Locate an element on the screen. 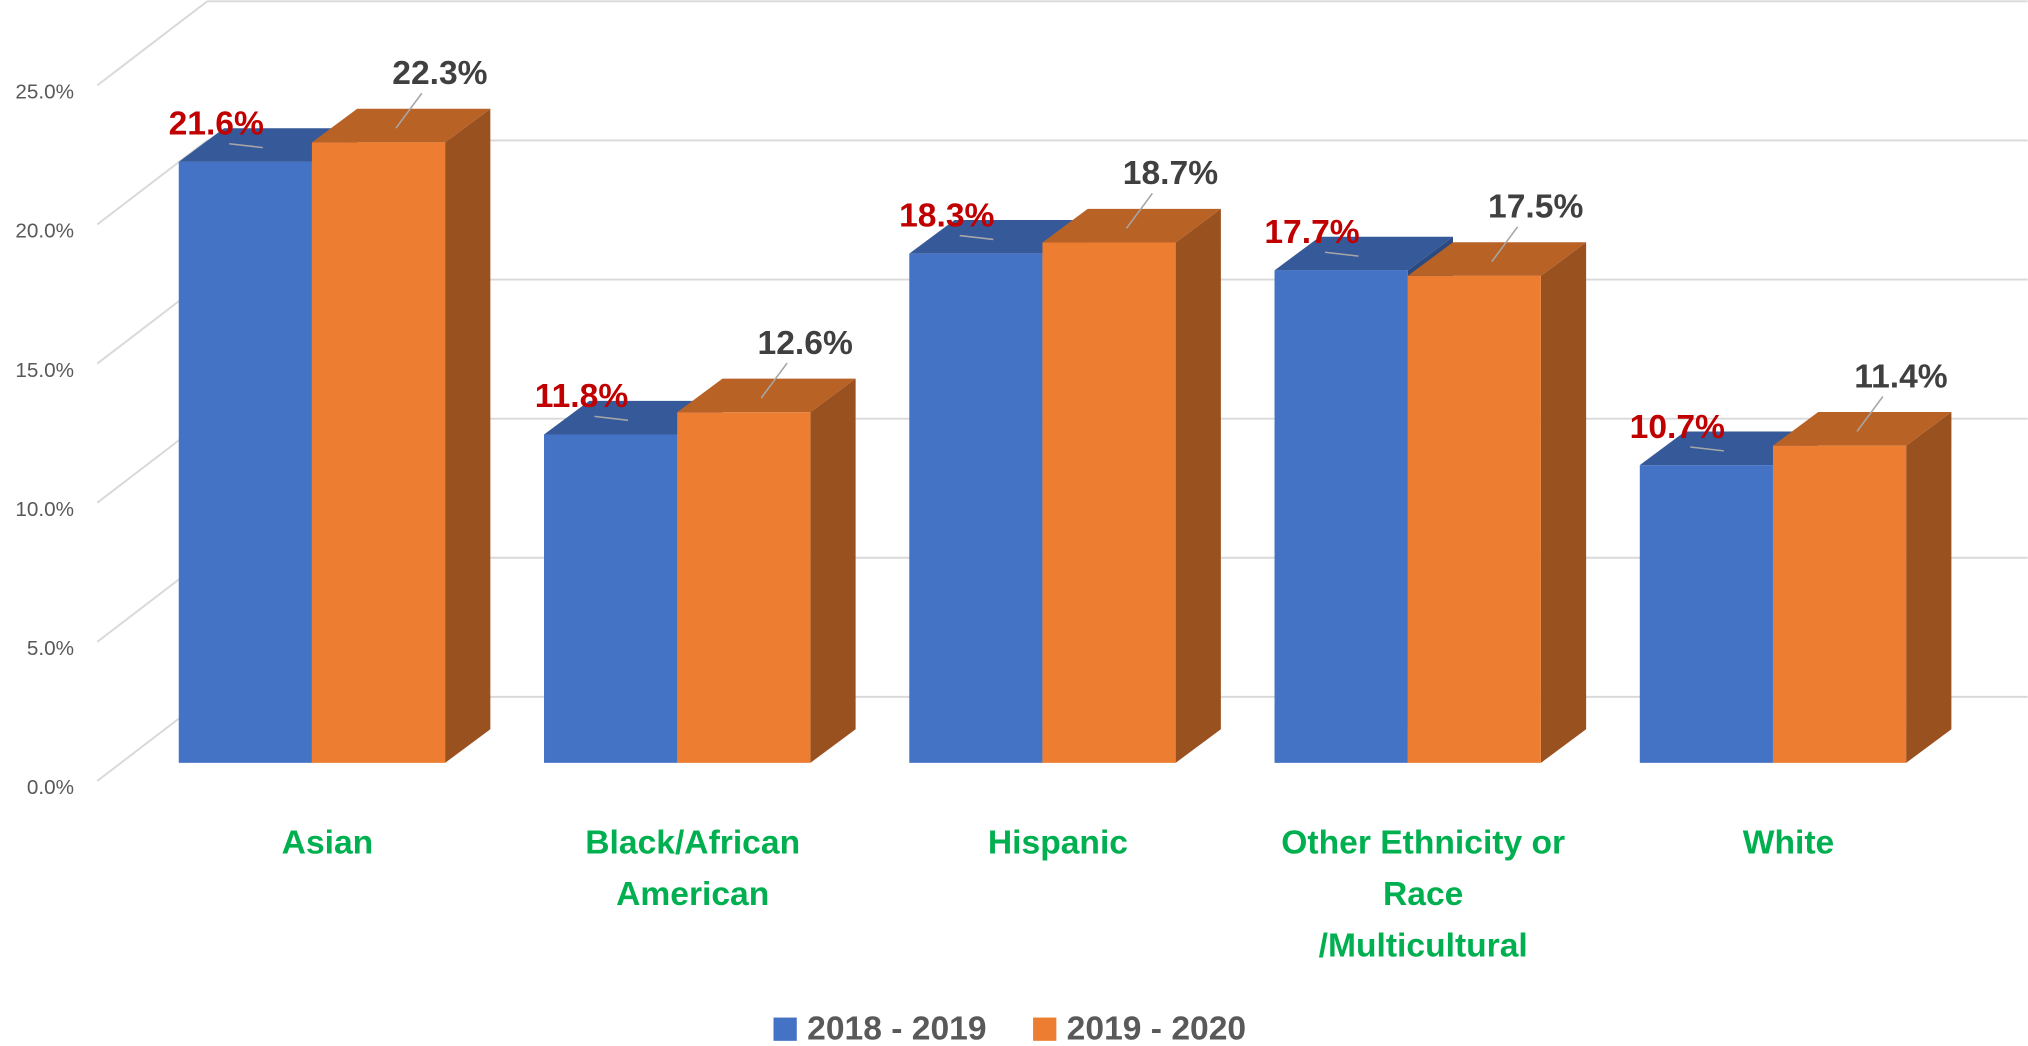 This screenshot has height=1046, width=2028. legend-label: 2019 - 2020 is located at coordinates (1156, 1028).